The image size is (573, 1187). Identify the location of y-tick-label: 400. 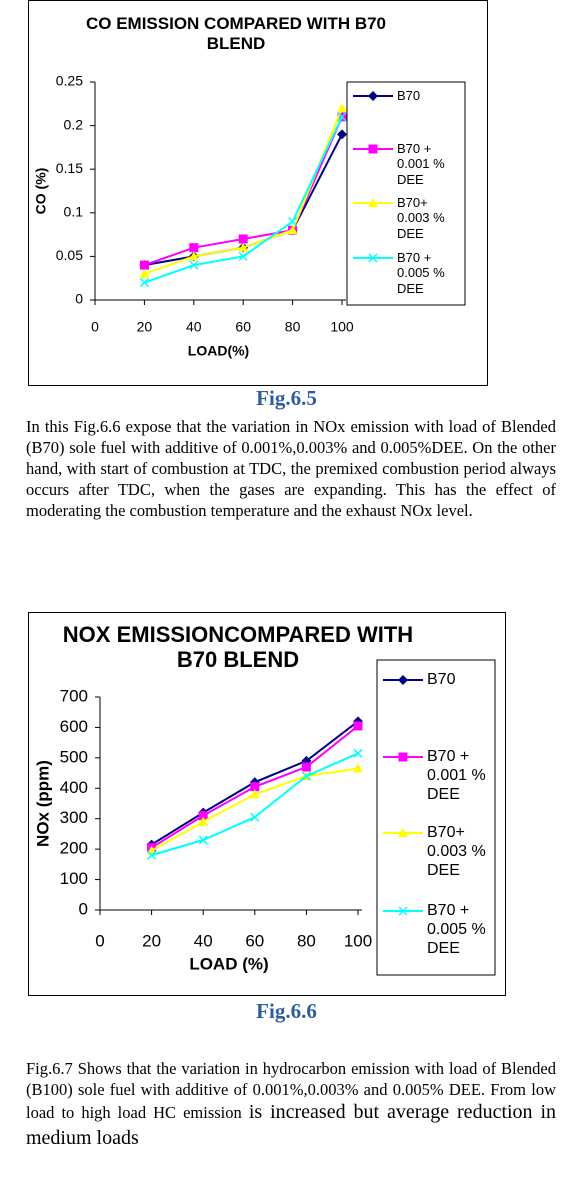
(74, 787).